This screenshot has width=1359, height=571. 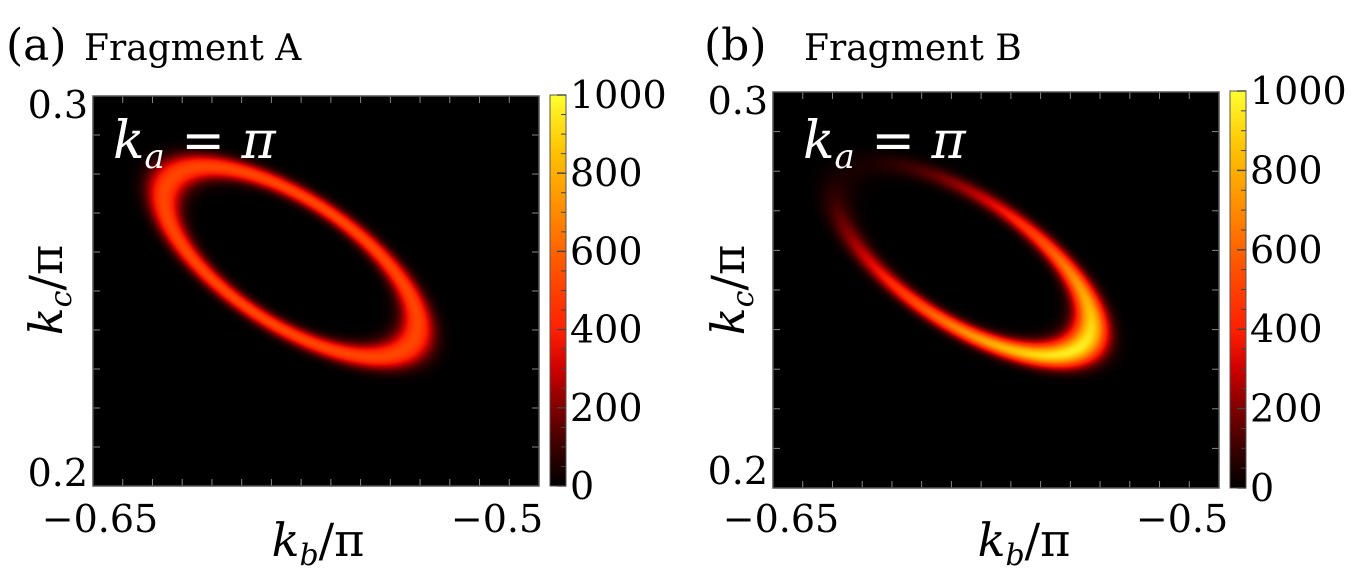 What do you see at coordinates (100, 519) in the screenshot?
I see `panel-a-x-tick-left: −0.65` at bounding box center [100, 519].